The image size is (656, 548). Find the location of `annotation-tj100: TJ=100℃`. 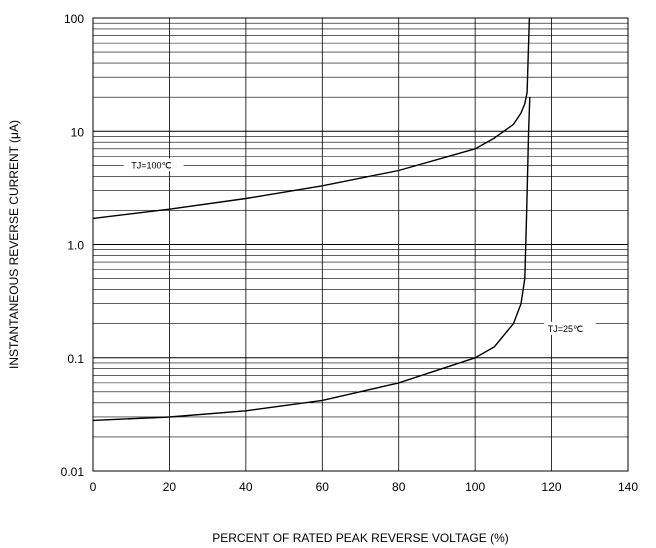

annotation-tj100: TJ=100℃ is located at coordinates (151, 165).